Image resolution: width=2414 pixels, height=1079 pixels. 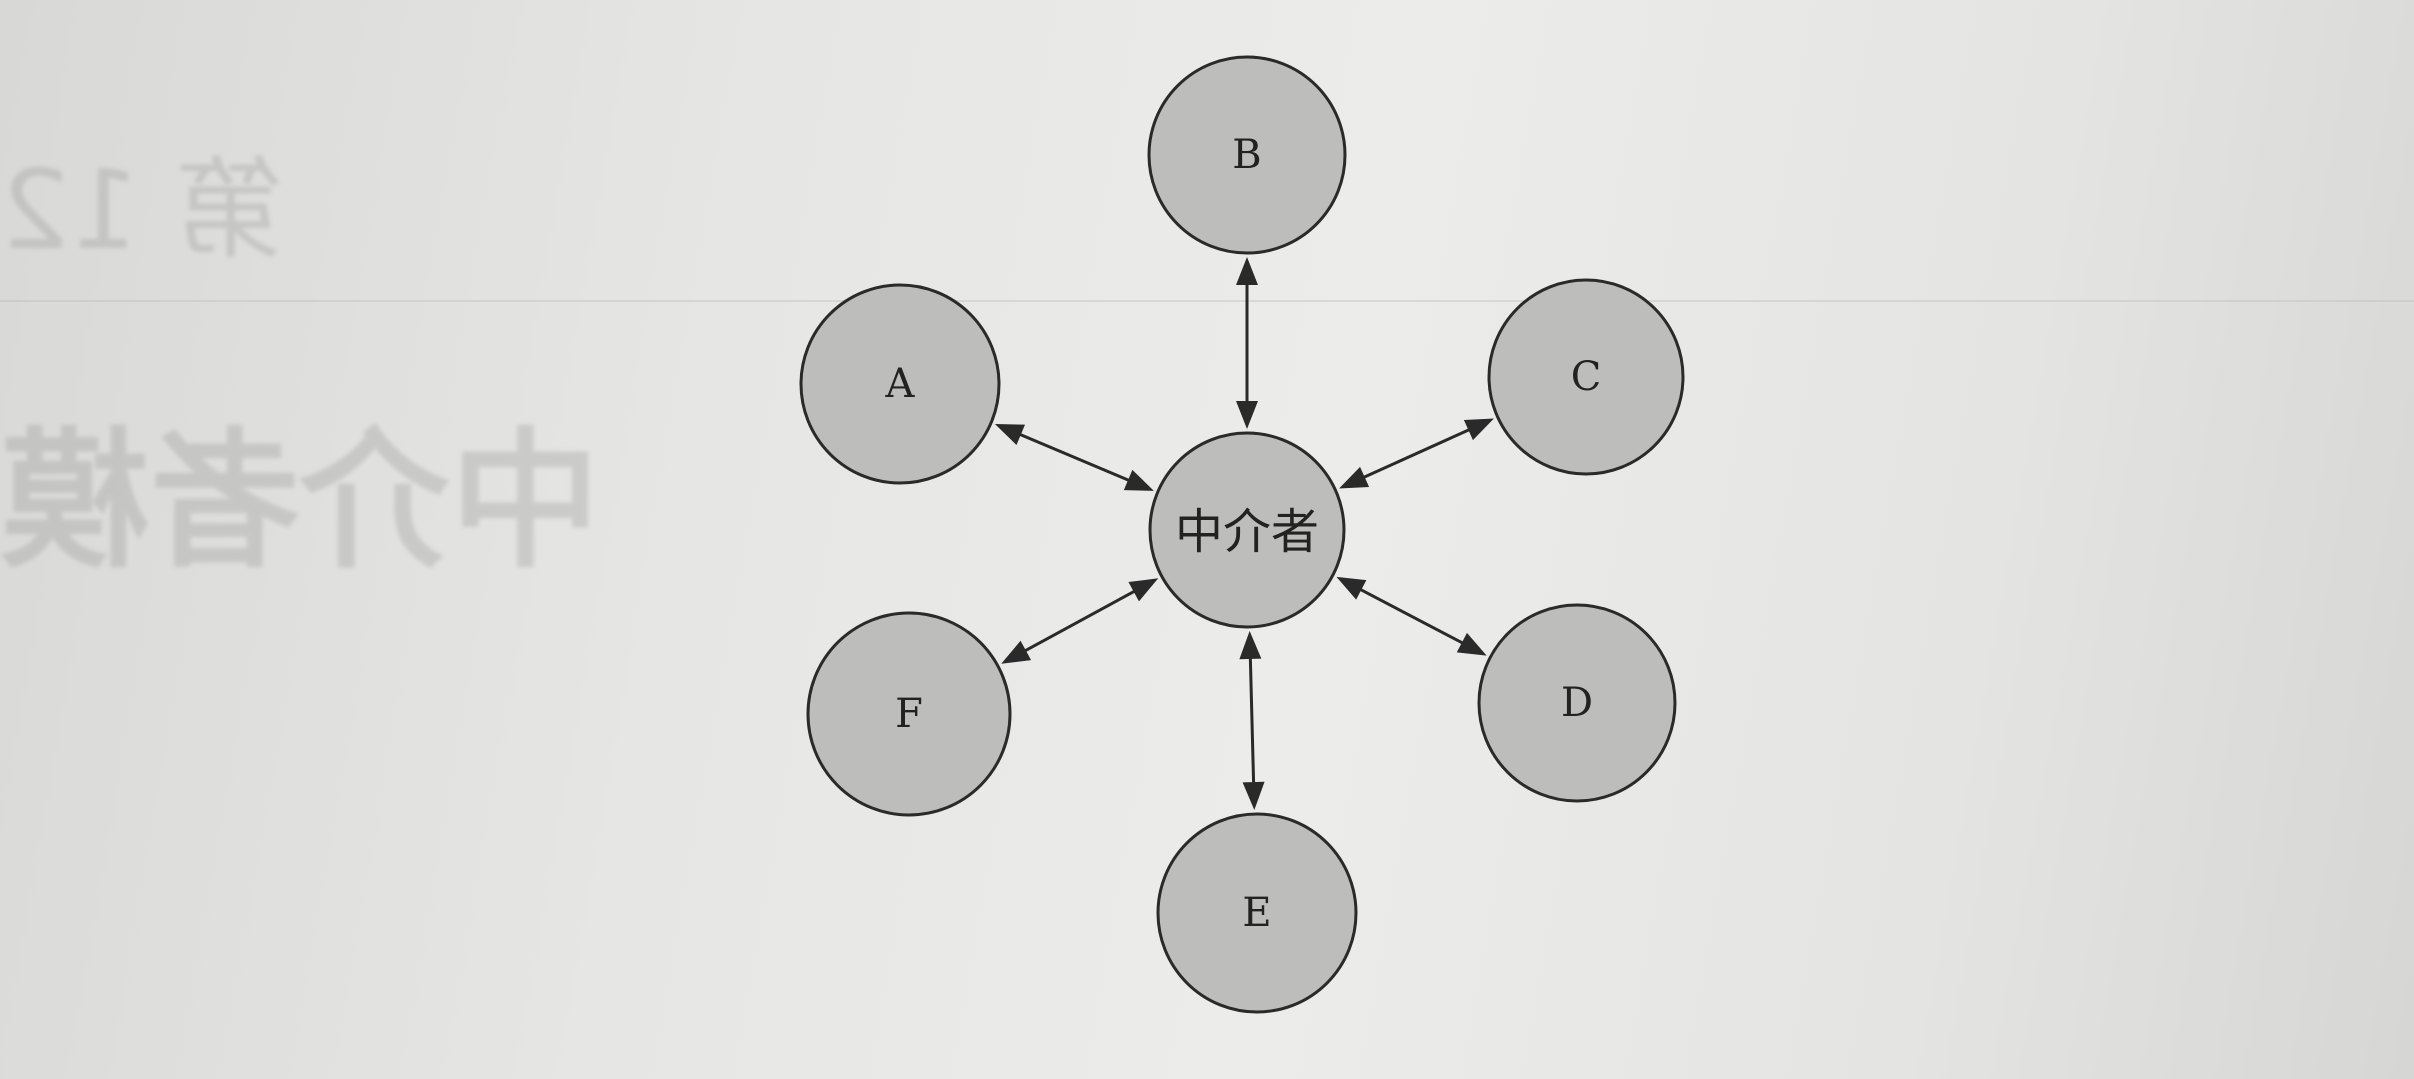 I want to click on node-label-e: E, so click(x=1256, y=913).